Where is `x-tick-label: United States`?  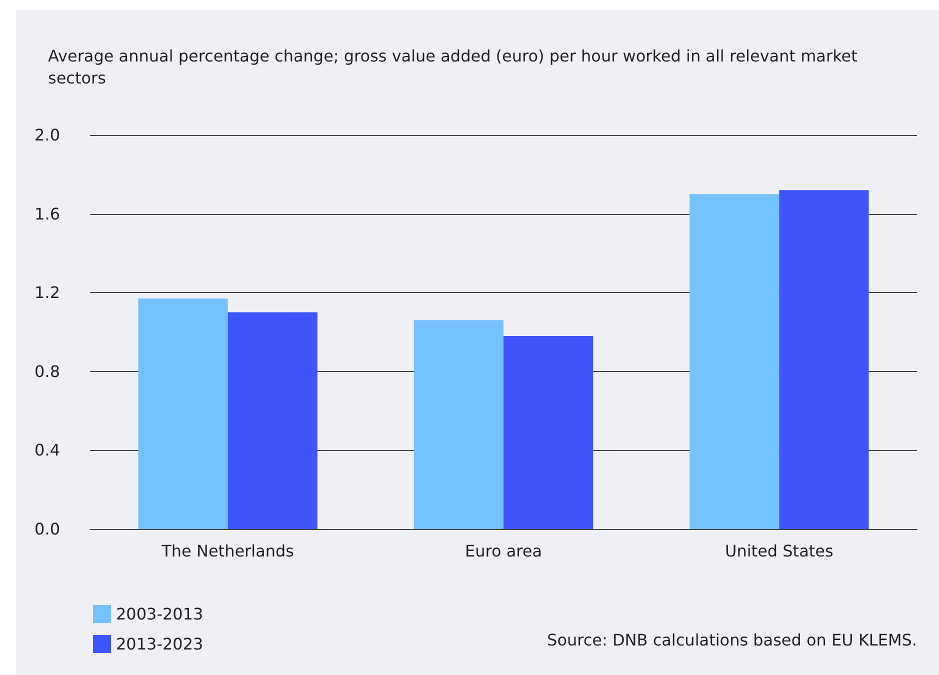
x-tick-label: United States is located at coordinates (779, 551).